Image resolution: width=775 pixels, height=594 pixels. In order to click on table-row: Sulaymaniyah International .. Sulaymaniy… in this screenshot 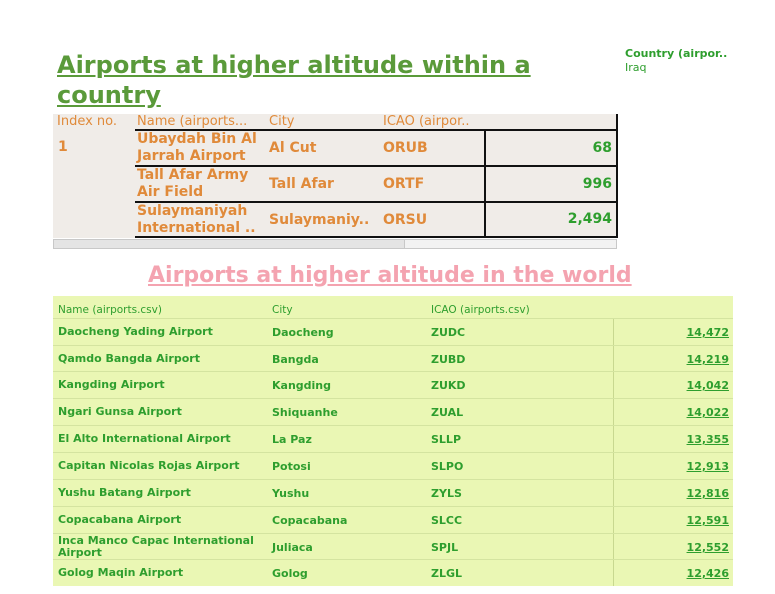, I will do `click(376, 219)`.